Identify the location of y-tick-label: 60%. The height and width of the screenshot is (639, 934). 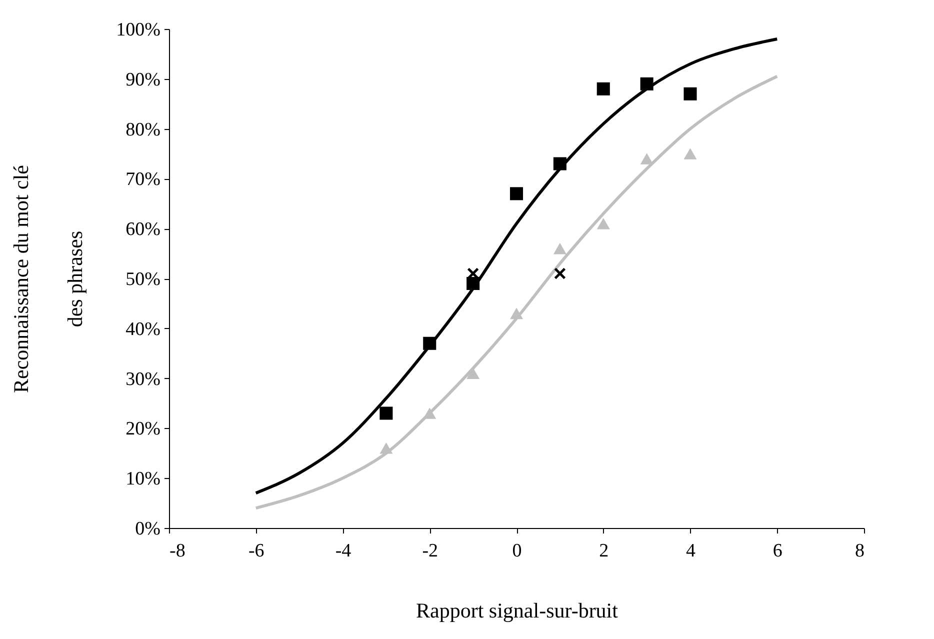
(143, 229).